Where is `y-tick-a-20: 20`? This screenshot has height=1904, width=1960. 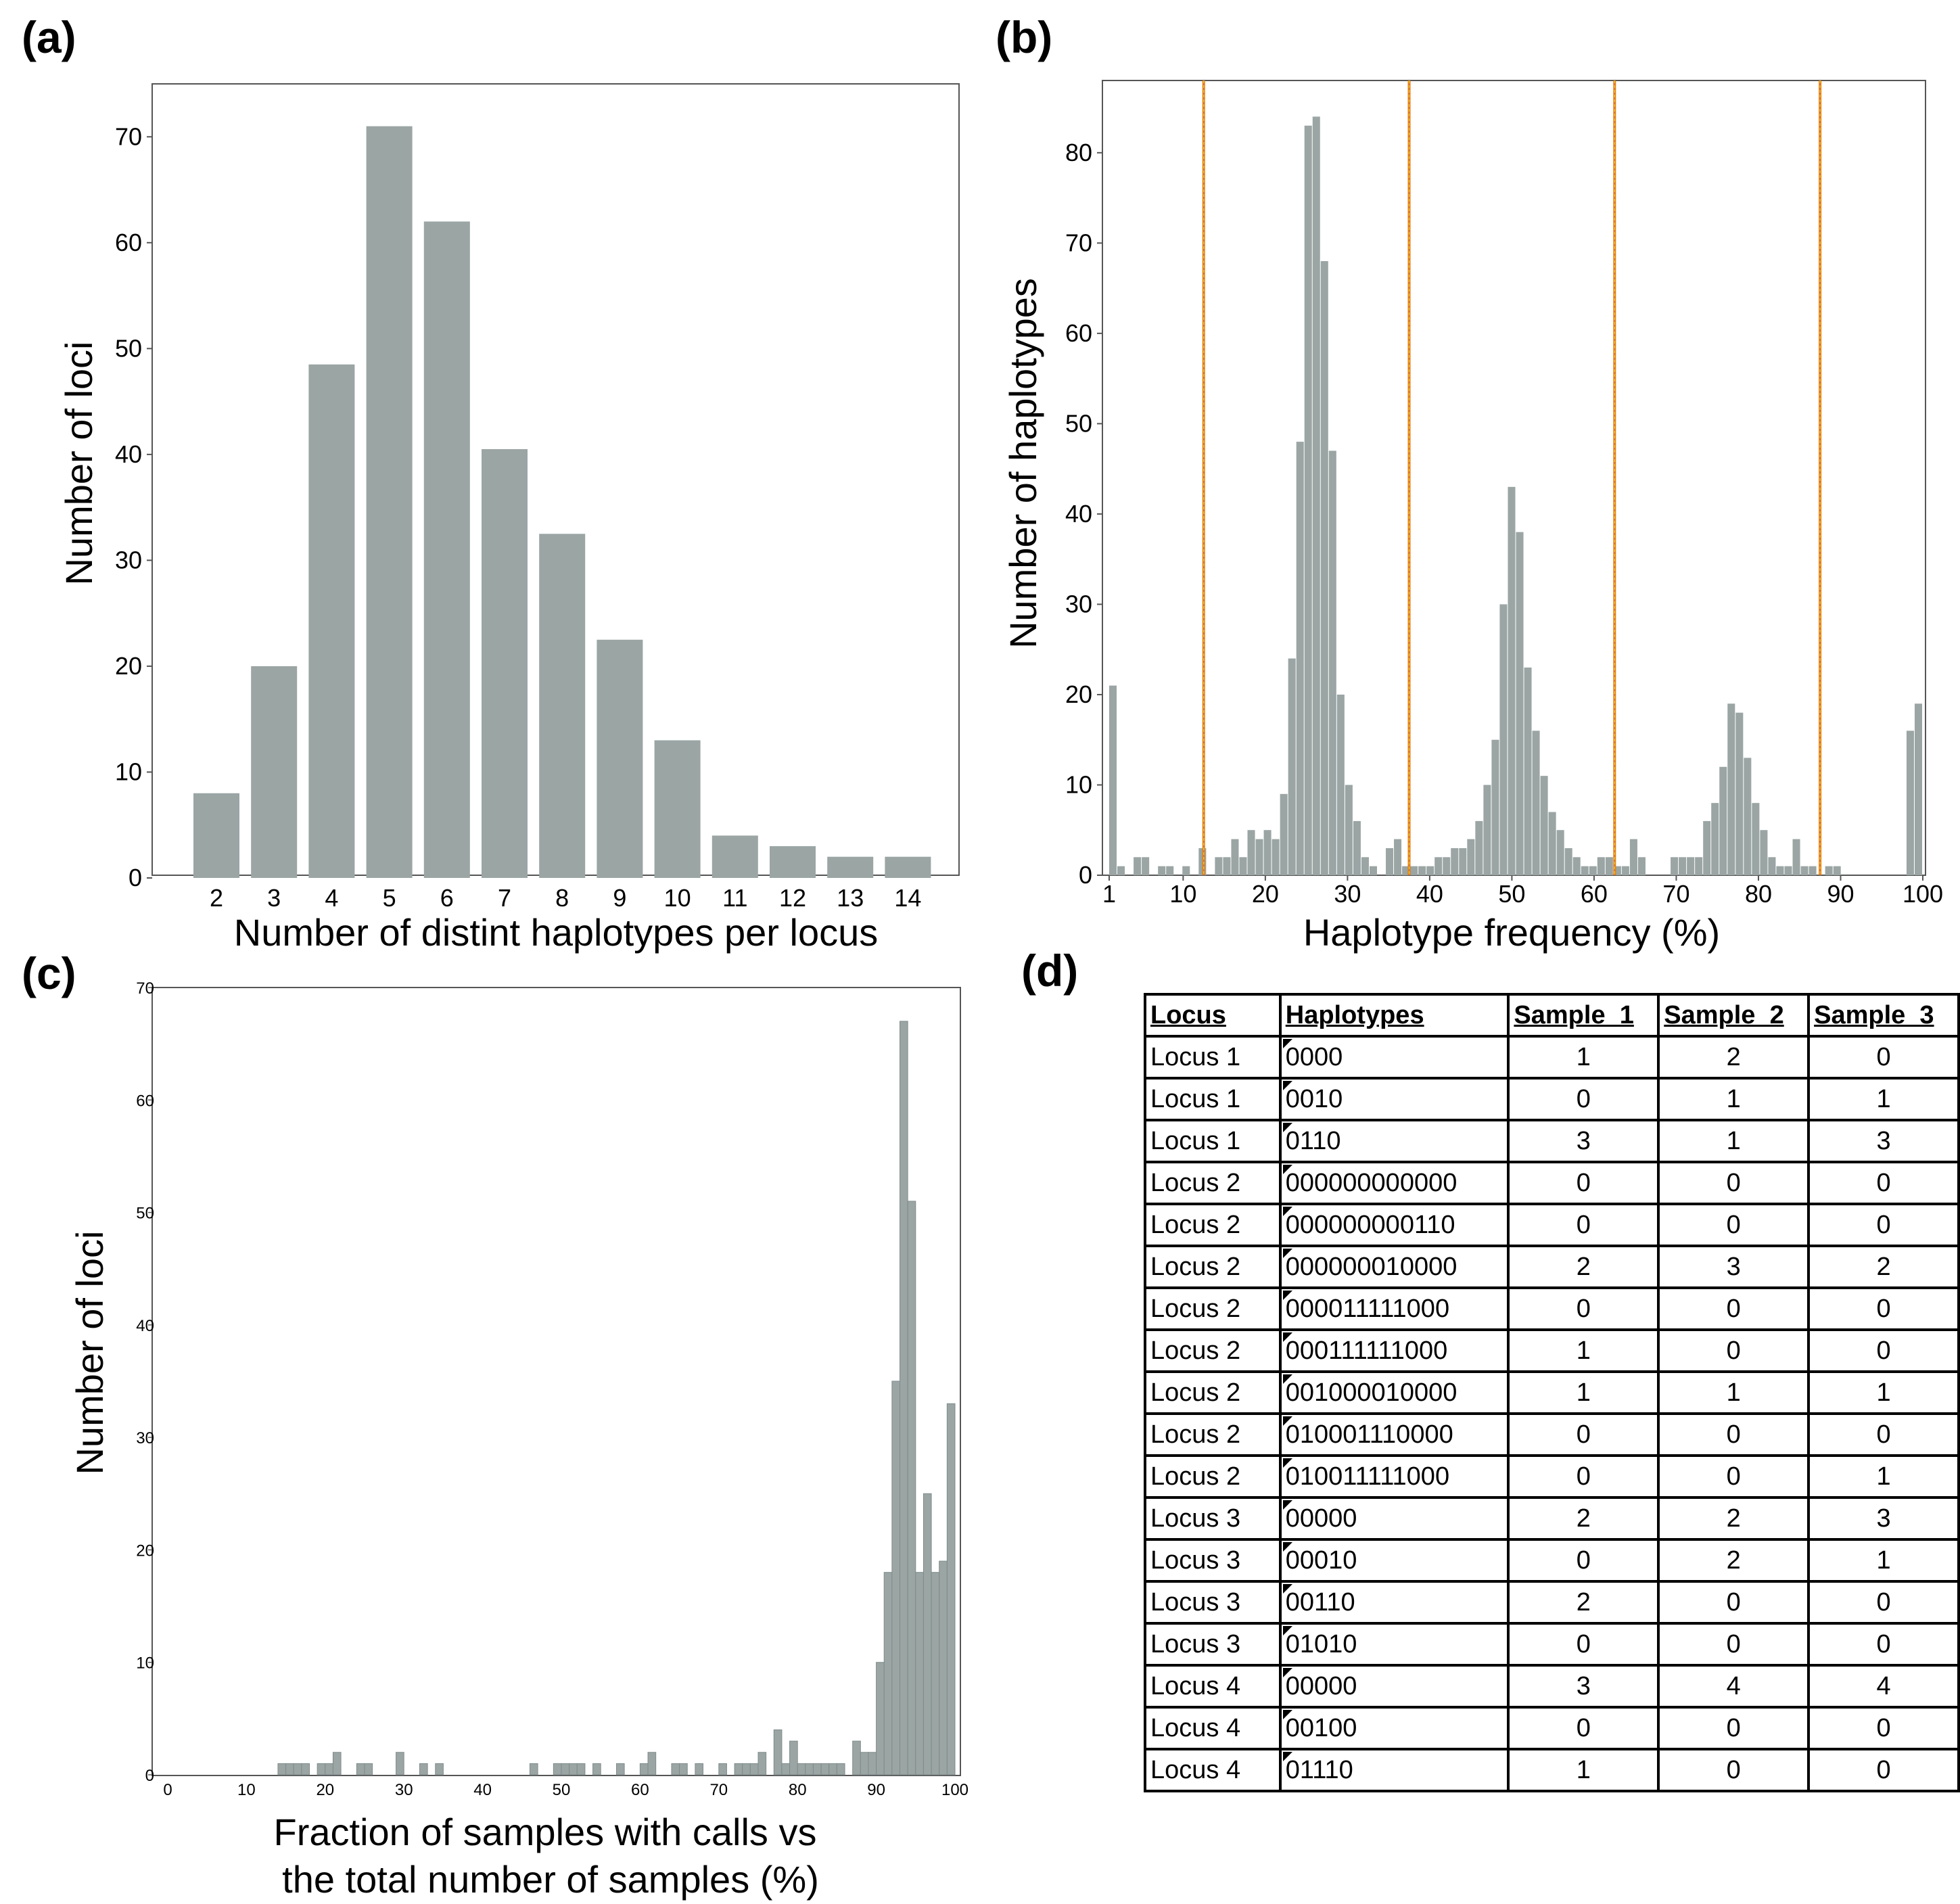
y-tick-a-20: 20 is located at coordinates (129, 666).